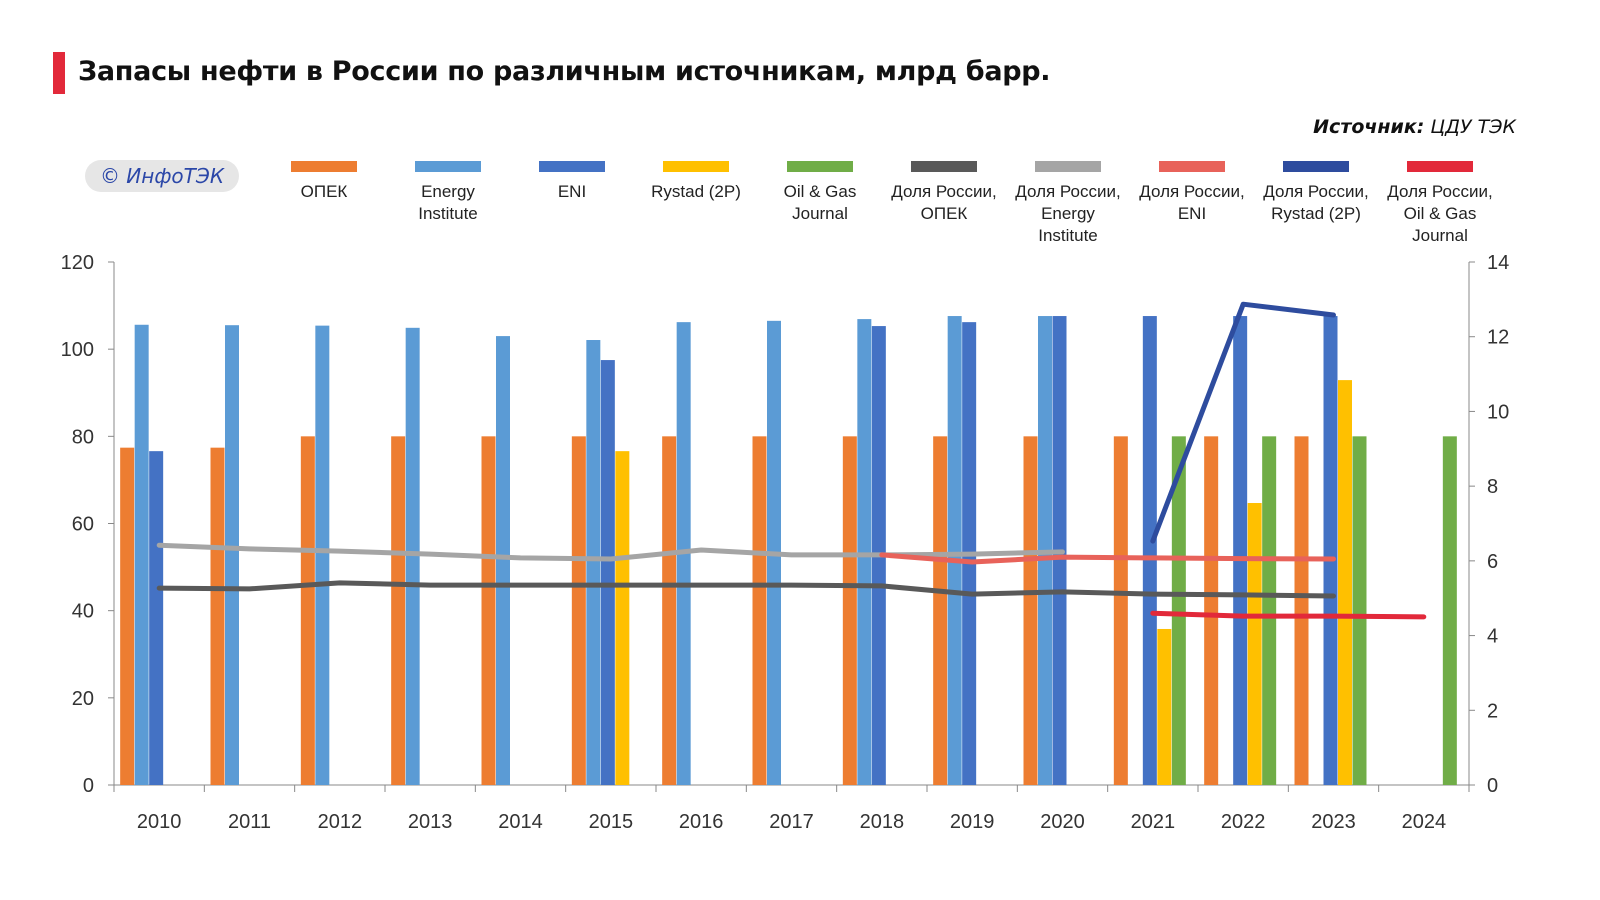  What do you see at coordinates (1192, 213) in the screenshot?
I see `legend-label-8: ENI` at bounding box center [1192, 213].